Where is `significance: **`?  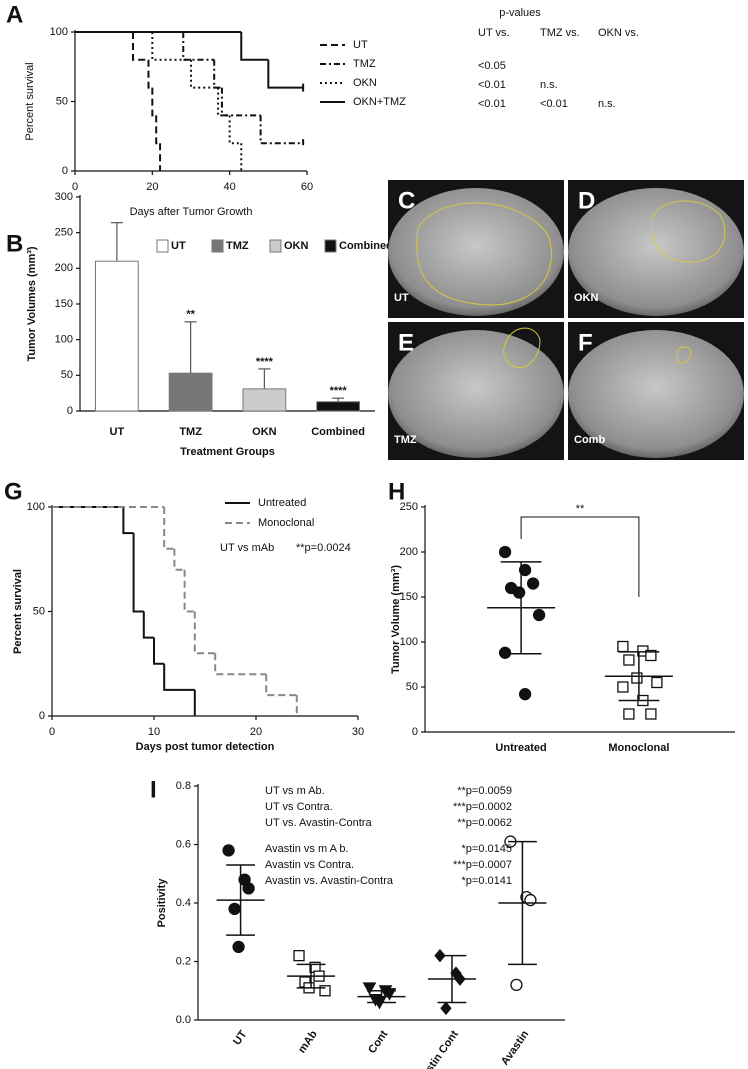
significance: ** is located at coordinates (580, 509).